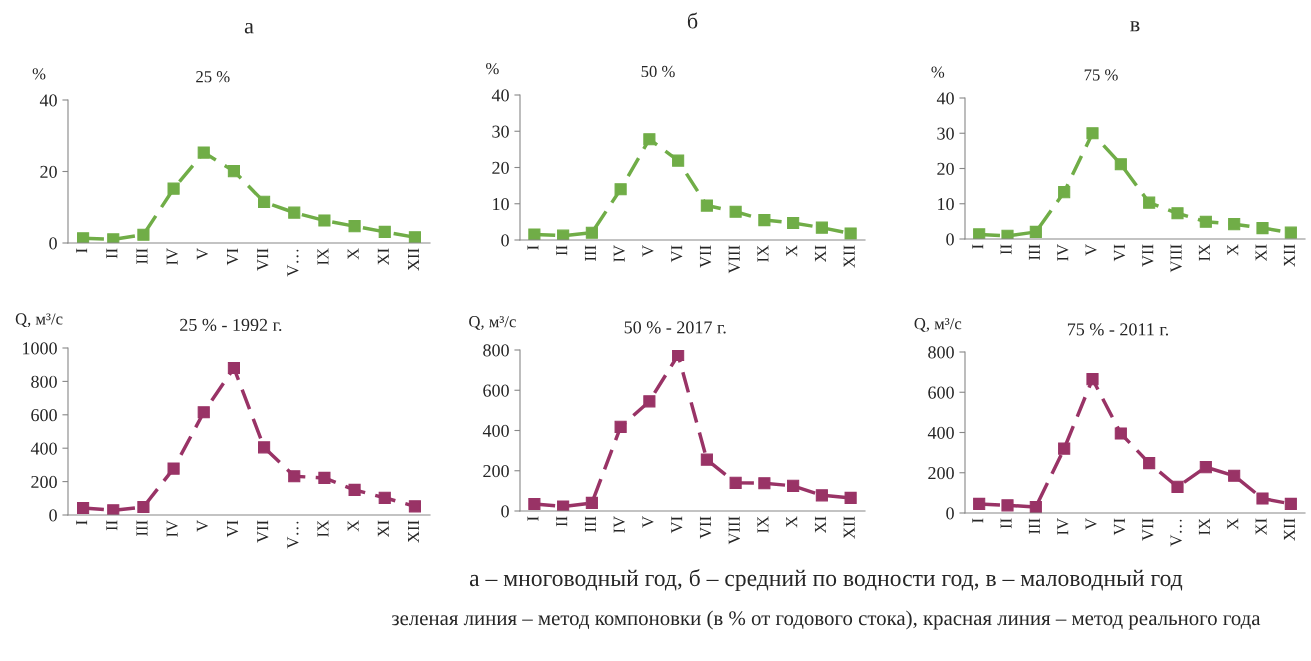 Image resolution: width=1311 pixels, height=661 pixels. Describe the element at coordinates (496, 390) in the screenshot. I see `y-tick-label: 600` at that location.